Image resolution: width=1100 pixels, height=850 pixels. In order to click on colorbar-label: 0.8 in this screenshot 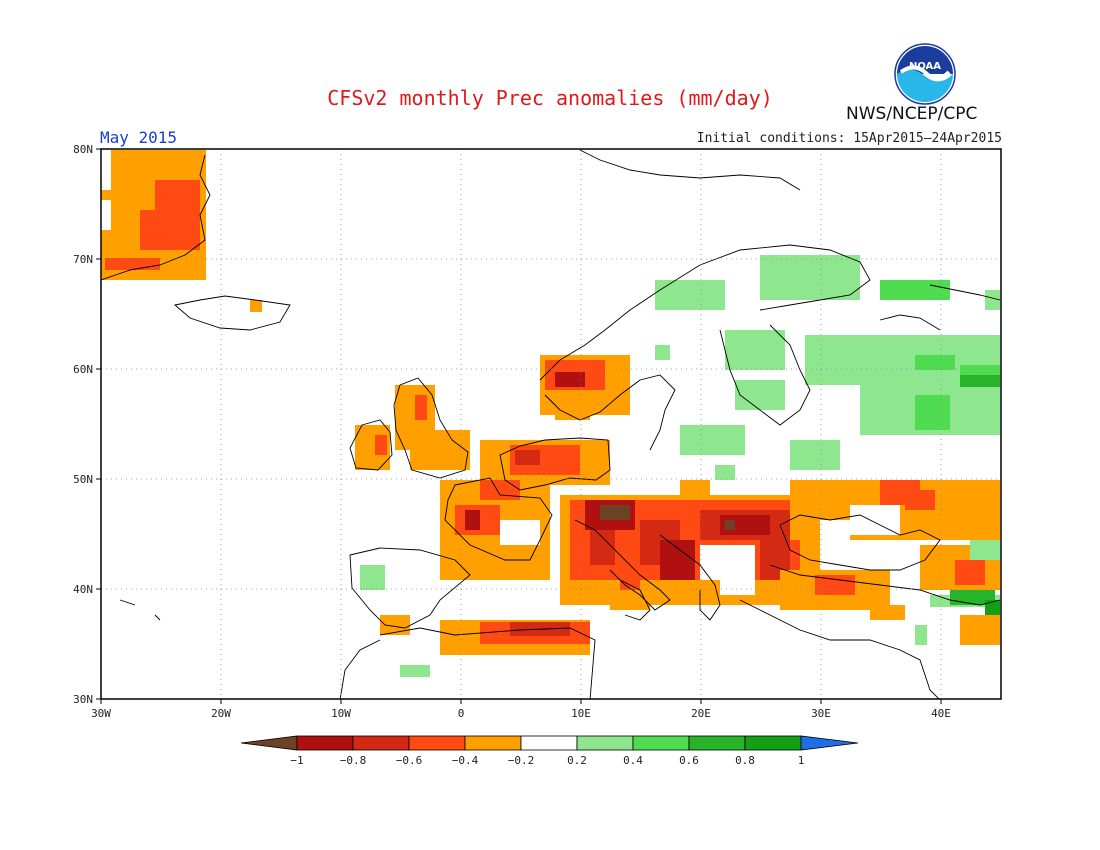, I will do `click(745, 760)`.